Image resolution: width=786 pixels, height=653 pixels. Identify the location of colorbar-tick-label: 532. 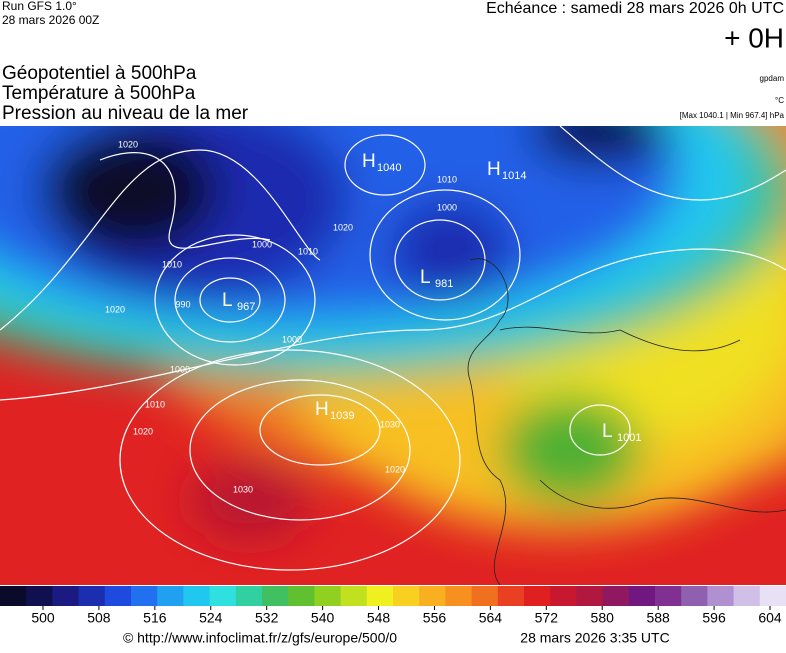
(267, 618).